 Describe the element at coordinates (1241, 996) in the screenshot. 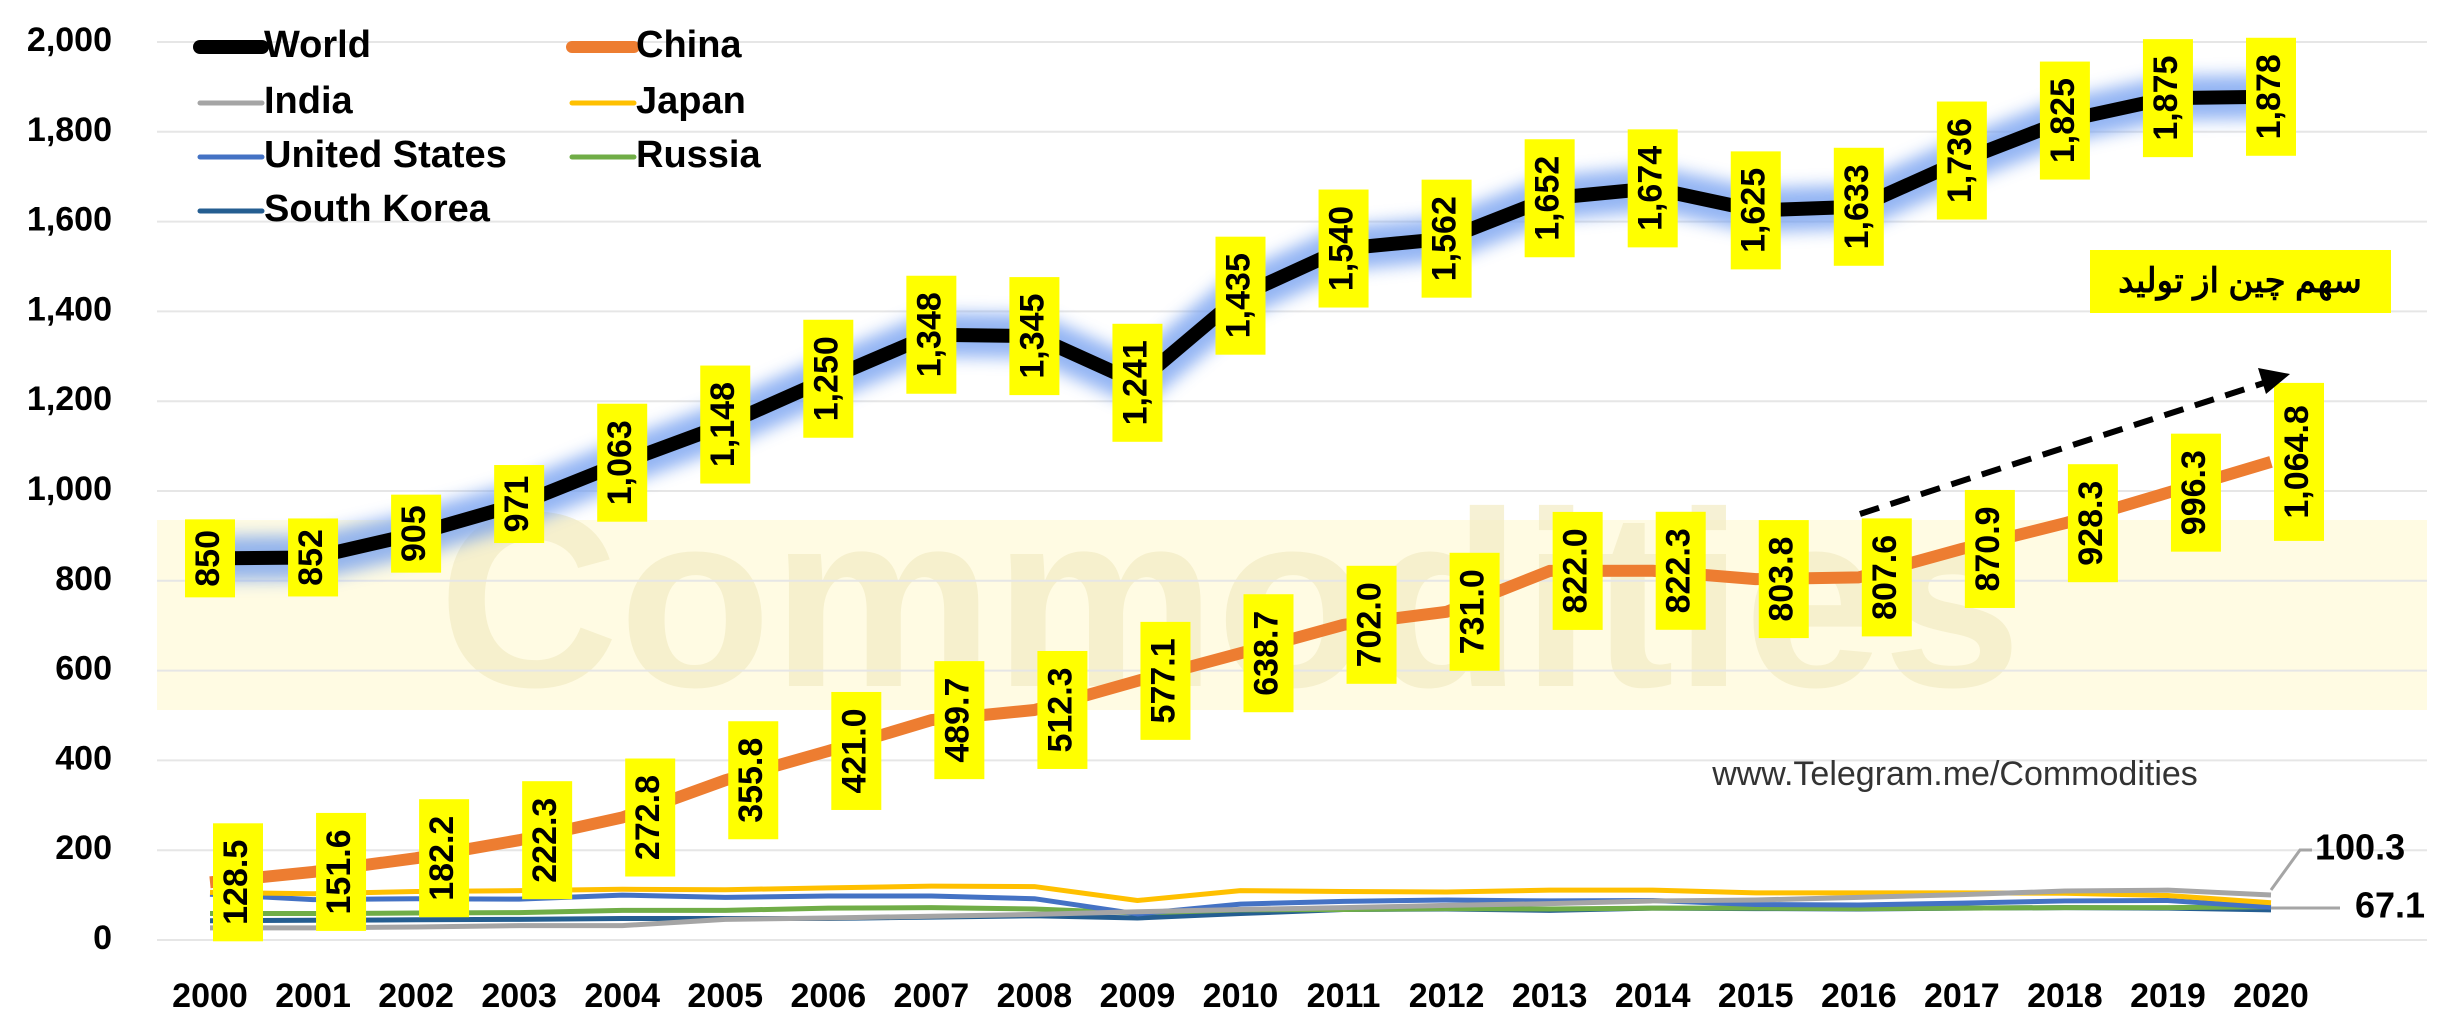

I see `x-tick-label: 2010` at that location.